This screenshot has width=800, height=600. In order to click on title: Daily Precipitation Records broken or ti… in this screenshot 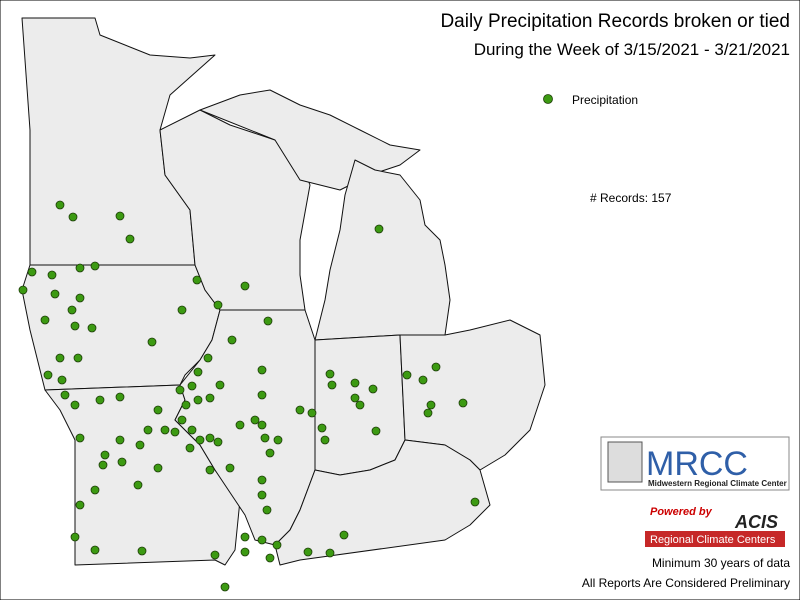, I will do `click(615, 21)`.